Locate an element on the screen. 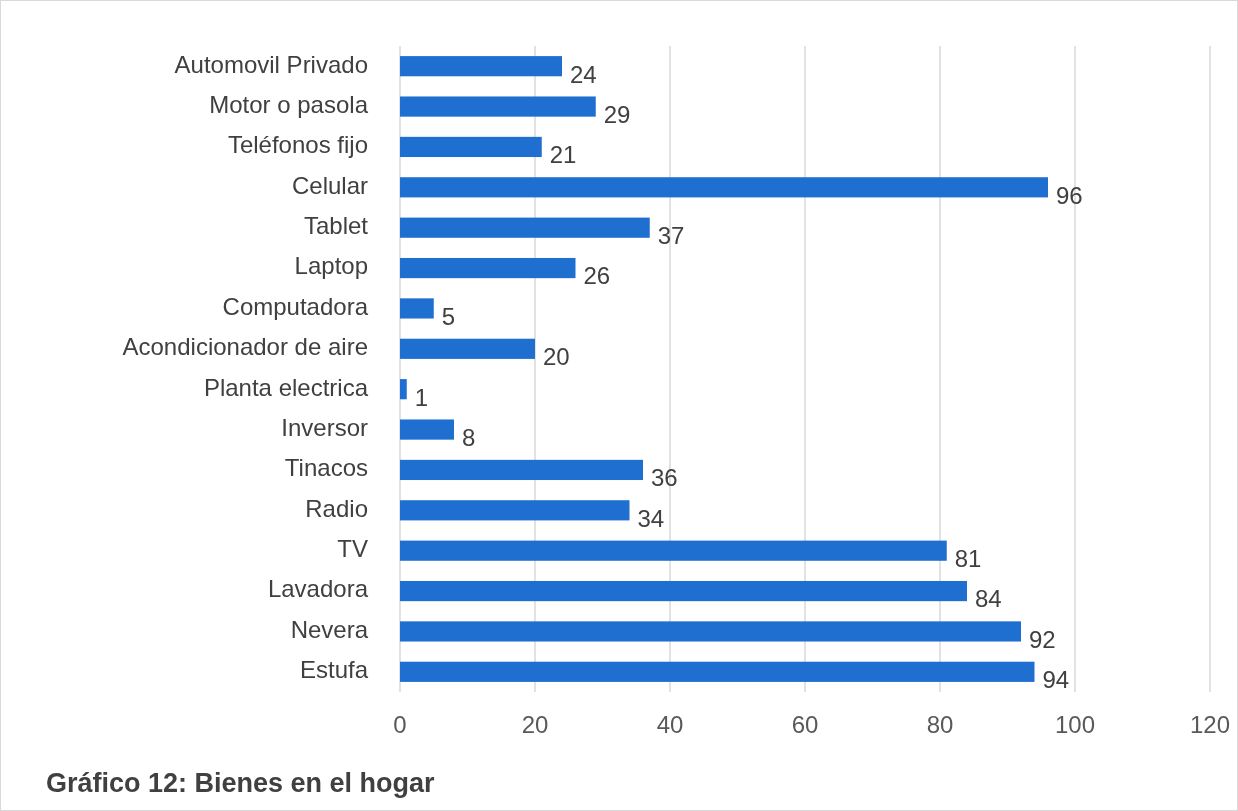 The width and height of the screenshot is (1238, 811). x-tick-label: 40 is located at coordinates (670, 724).